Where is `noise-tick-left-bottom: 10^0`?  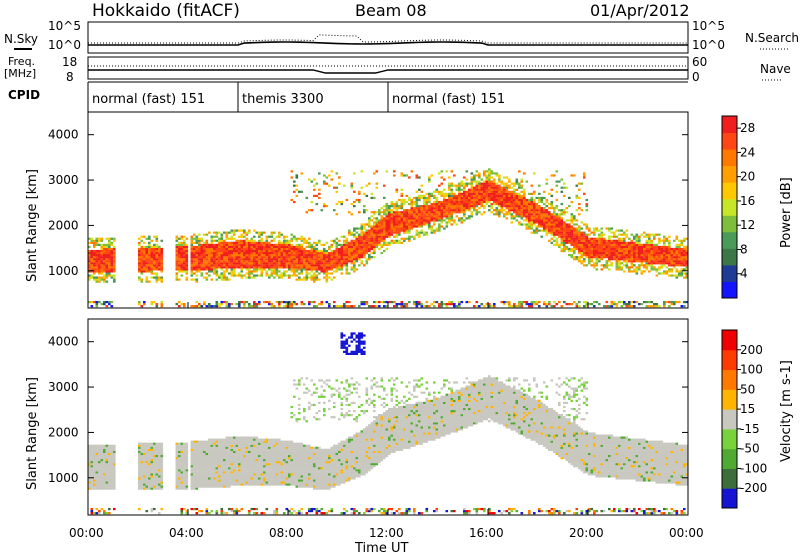
noise-tick-left-bottom: 10^0 is located at coordinates (64, 45).